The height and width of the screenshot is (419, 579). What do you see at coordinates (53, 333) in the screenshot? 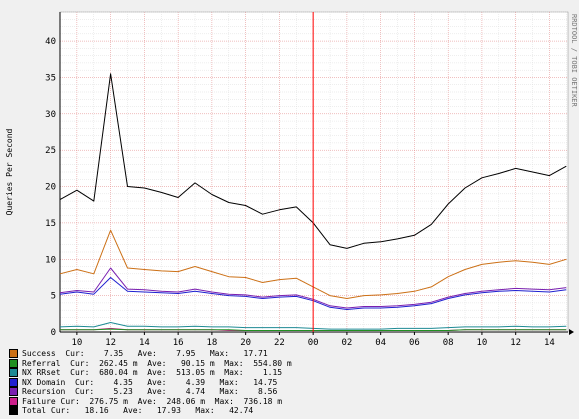
I see `y-tick-label: 0` at bounding box center [53, 333].